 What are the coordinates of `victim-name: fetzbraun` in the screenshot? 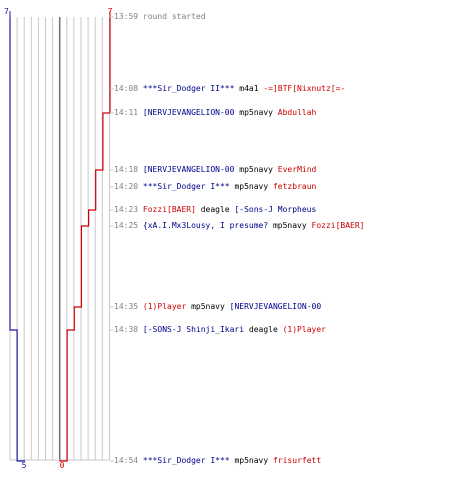 It's located at (294, 186).